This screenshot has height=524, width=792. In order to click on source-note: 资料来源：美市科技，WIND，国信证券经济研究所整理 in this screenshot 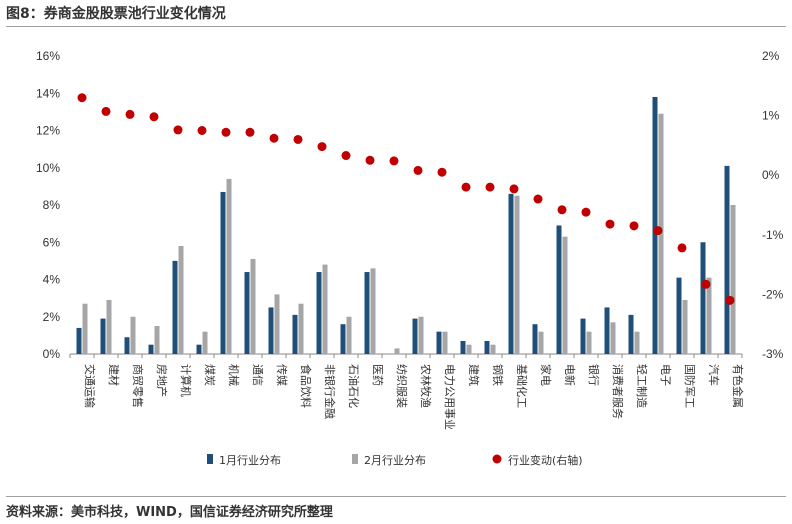, I will do `click(169, 512)`.